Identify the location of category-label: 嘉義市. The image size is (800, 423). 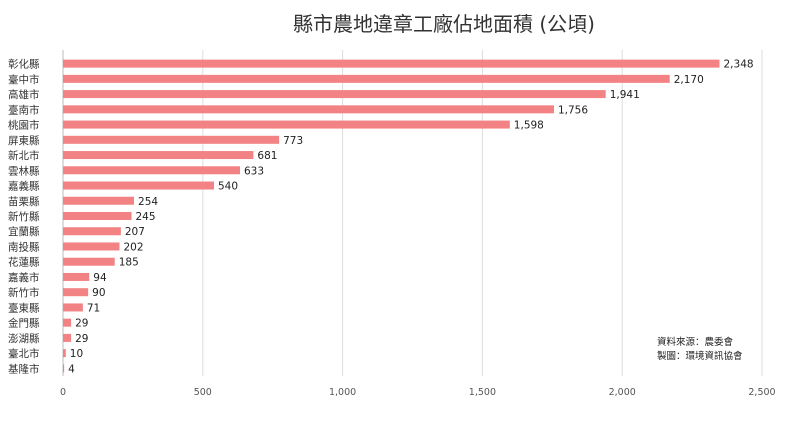
(24, 277).